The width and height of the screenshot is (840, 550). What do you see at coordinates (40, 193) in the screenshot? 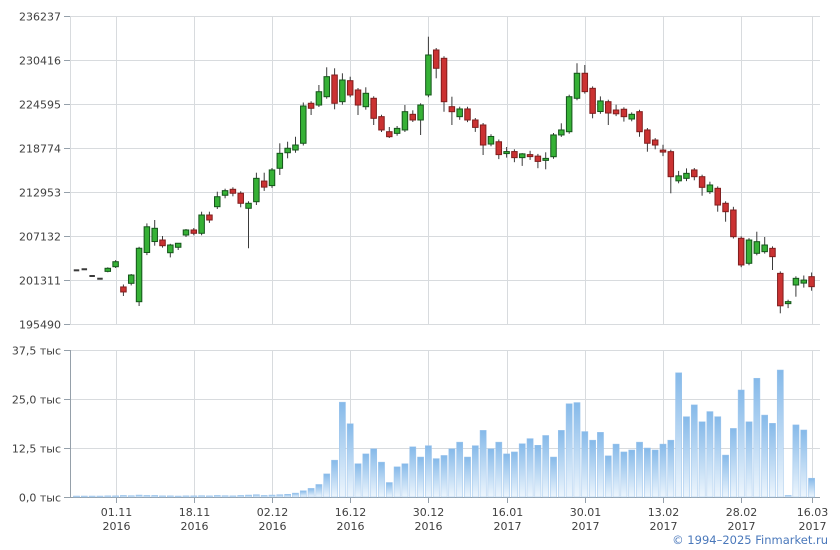
I see `price-tick-label: 212953` at bounding box center [40, 193].